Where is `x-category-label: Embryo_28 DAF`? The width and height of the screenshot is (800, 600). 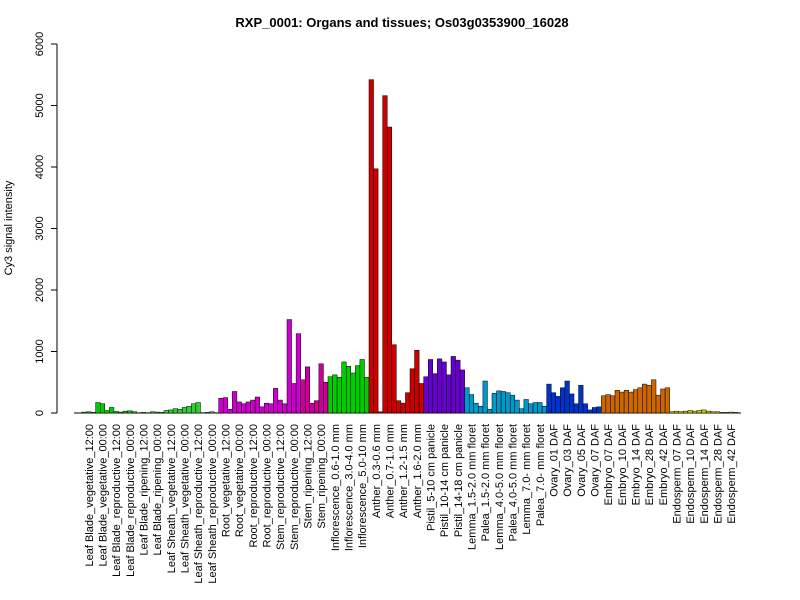 x-category-label: Embryo_28 DAF is located at coordinates (650, 465).